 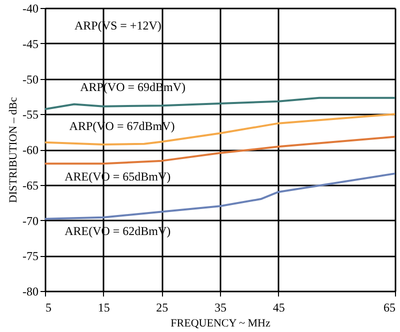 I want to click on x-tick-label: 35, so click(x=220, y=307).